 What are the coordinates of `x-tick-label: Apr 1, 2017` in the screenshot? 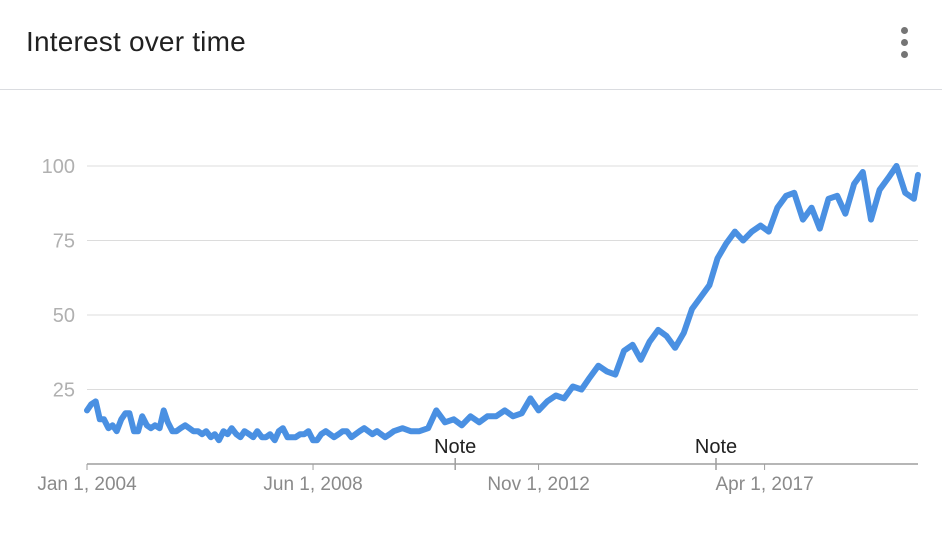 It's located at (764, 484).